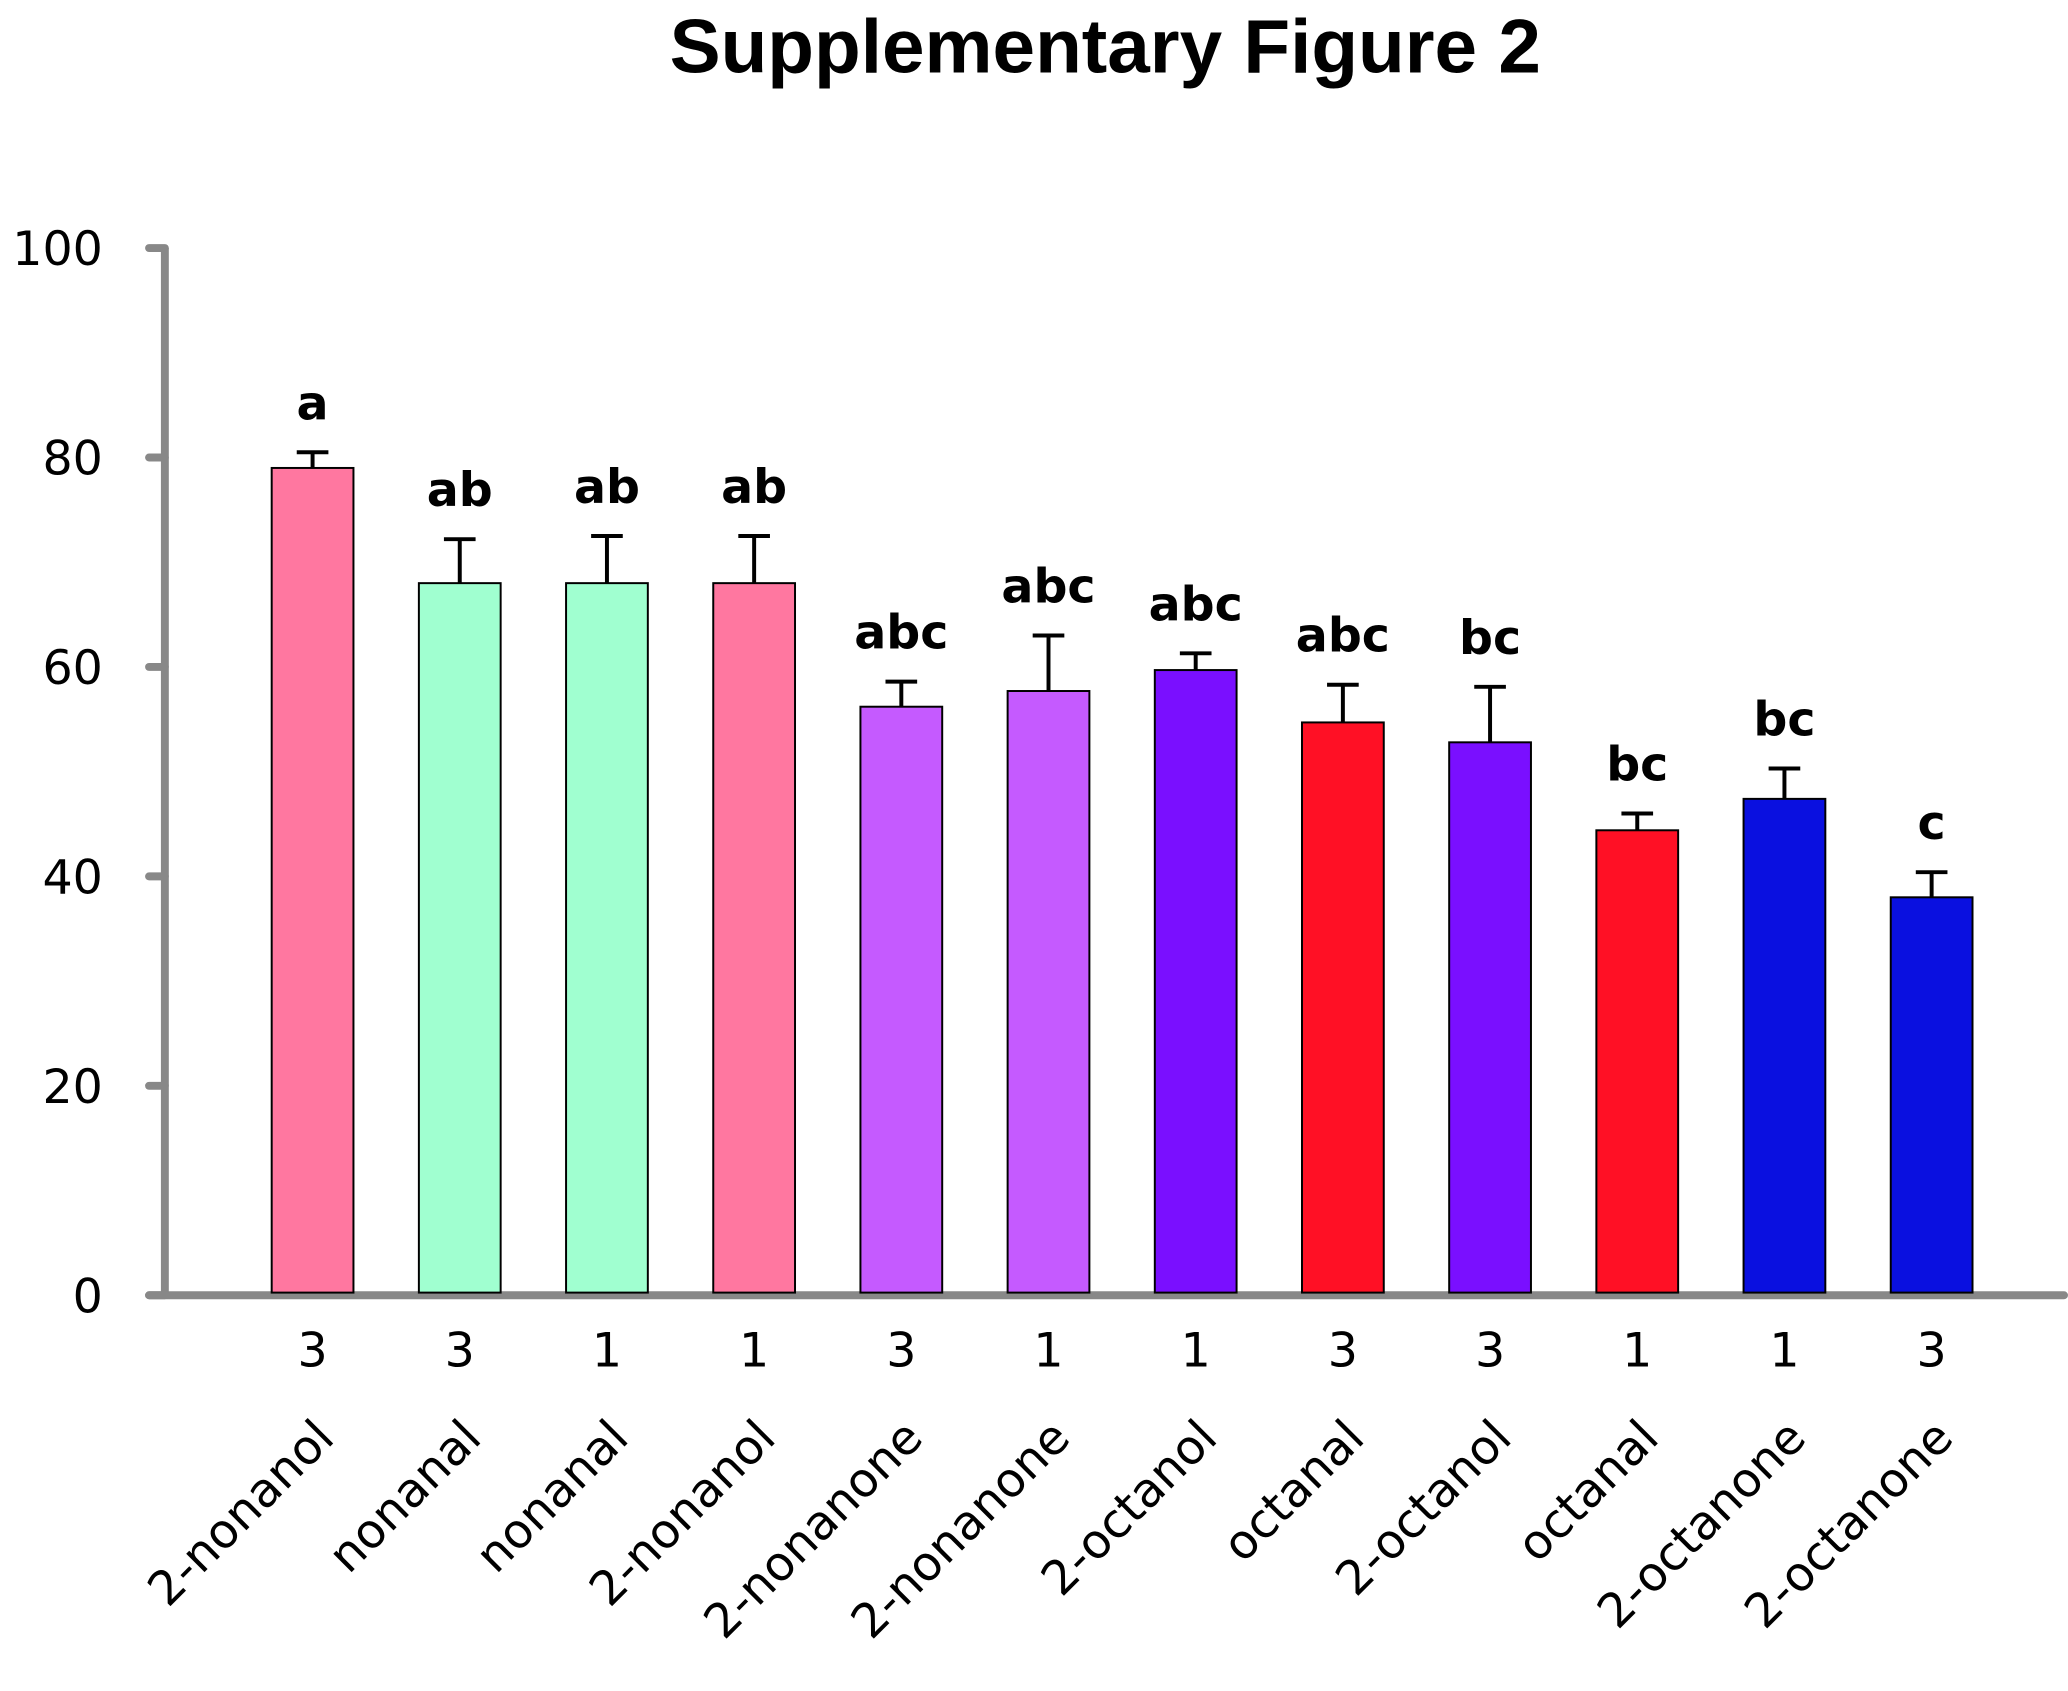 This screenshot has width=2068, height=1691. Describe the element at coordinates (72, 668) in the screenshot. I see `y-tick-label: 60` at that location.